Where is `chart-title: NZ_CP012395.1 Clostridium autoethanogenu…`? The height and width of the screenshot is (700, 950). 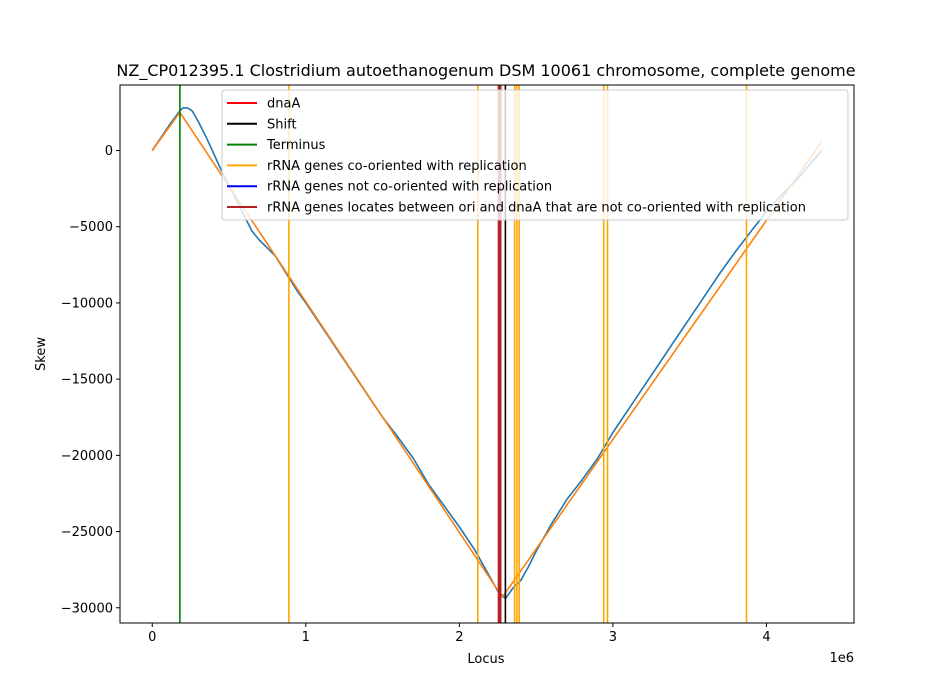
chart-title: NZ_CP012395.1 Clostridium autoethanogenu… is located at coordinates (485, 71).